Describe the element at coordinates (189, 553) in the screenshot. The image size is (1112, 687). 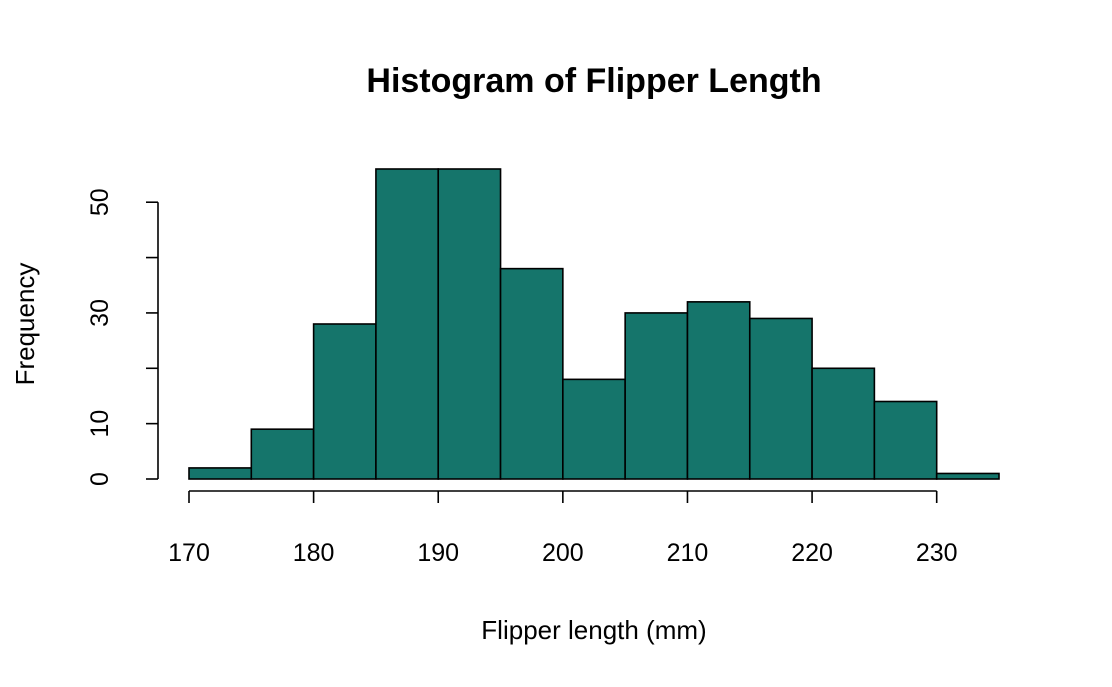
I see `x-tick-label: 170` at that location.